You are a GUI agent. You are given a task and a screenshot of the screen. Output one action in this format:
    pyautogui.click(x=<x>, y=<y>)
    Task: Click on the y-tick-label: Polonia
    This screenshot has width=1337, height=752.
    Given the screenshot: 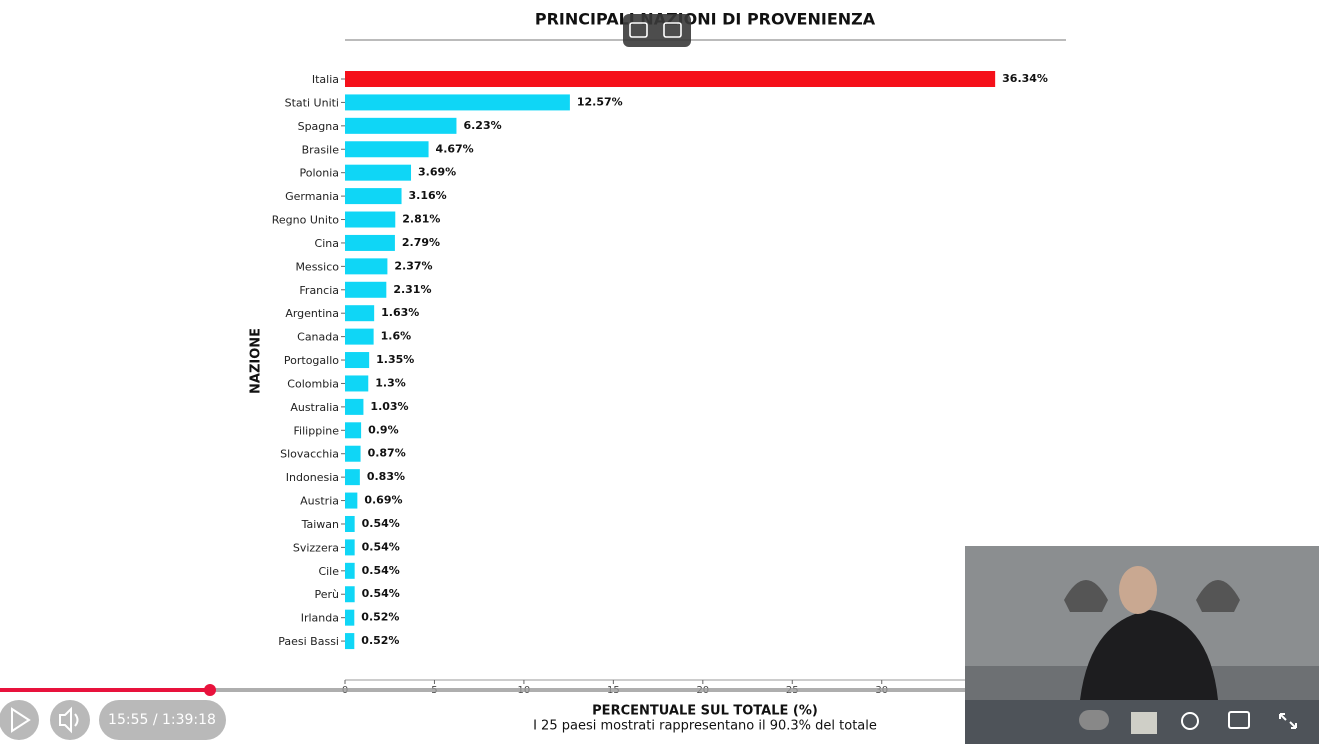 What is the action you would take?
    pyautogui.click(x=319, y=173)
    